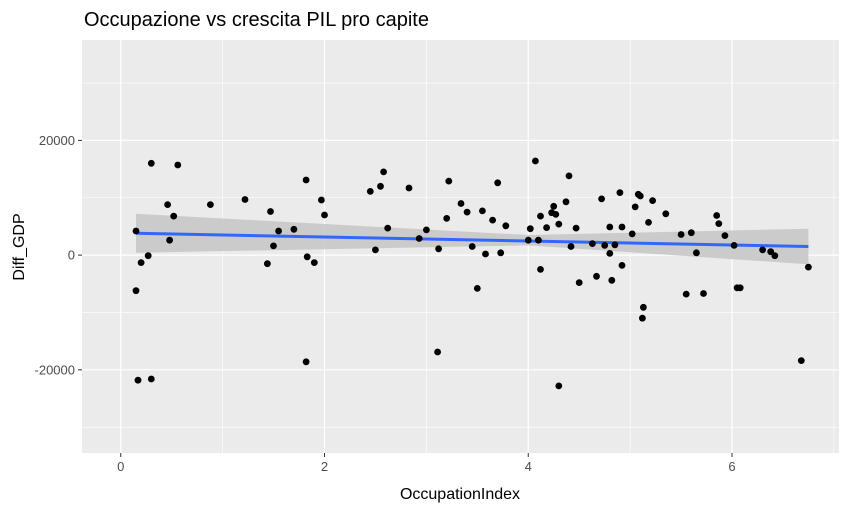 This screenshot has height=512, width=850. Describe the element at coordinates (324, 466) in the screenshot. I see `x-tick-label: 2` at that location.